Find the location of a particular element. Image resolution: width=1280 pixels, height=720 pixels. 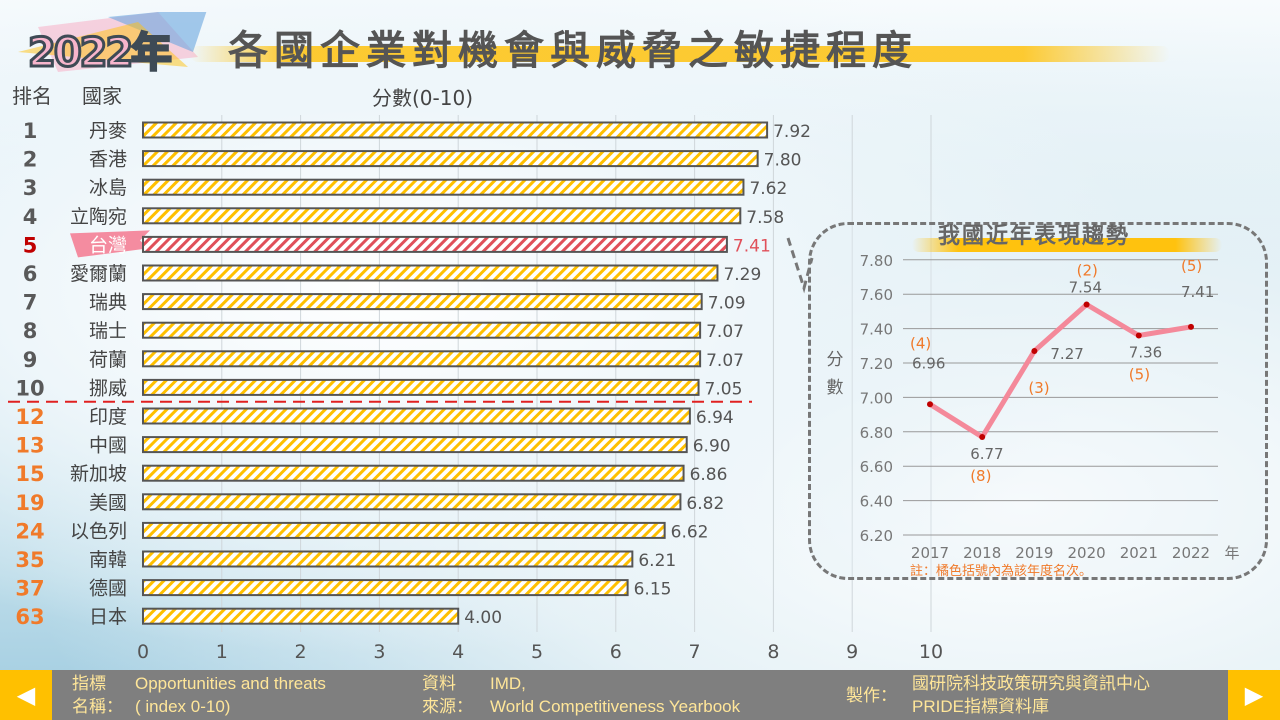

rank-label: 19 is located at coordinates (29, 503).